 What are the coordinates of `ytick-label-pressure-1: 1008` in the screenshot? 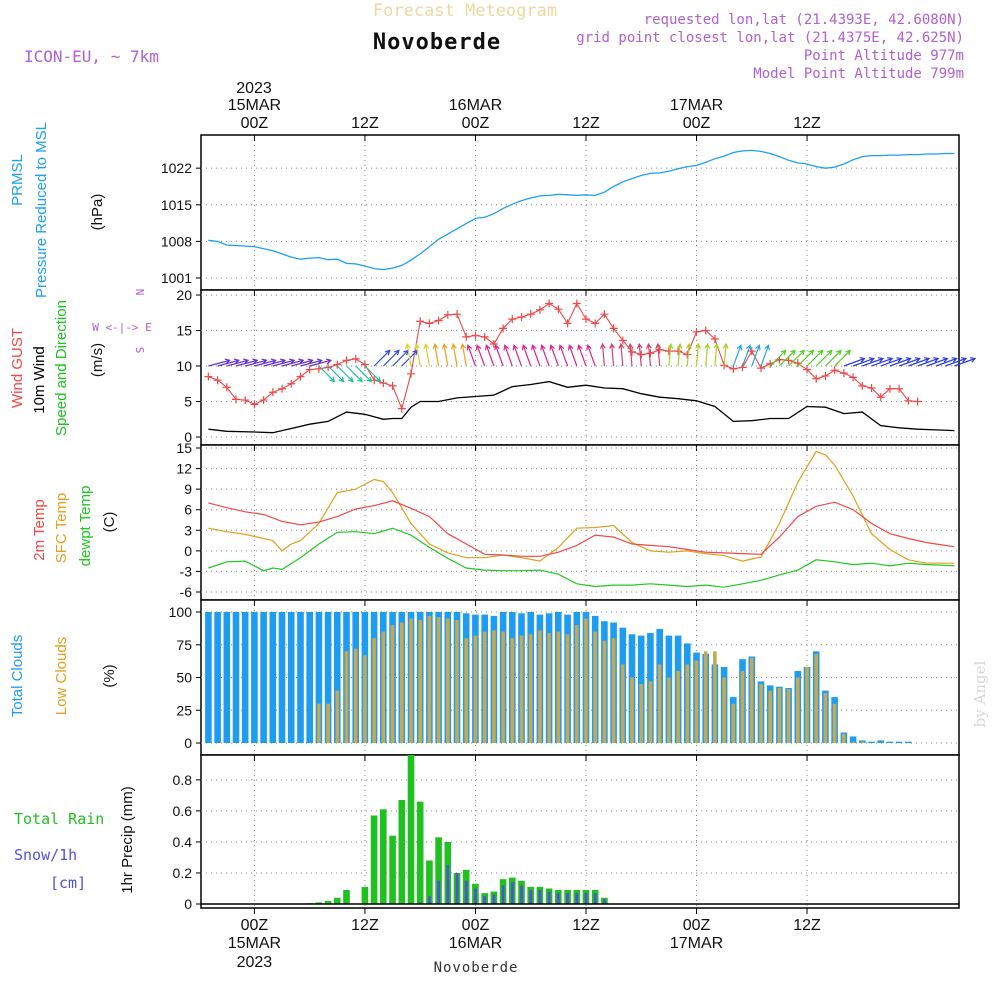 It's located at (176, 241).